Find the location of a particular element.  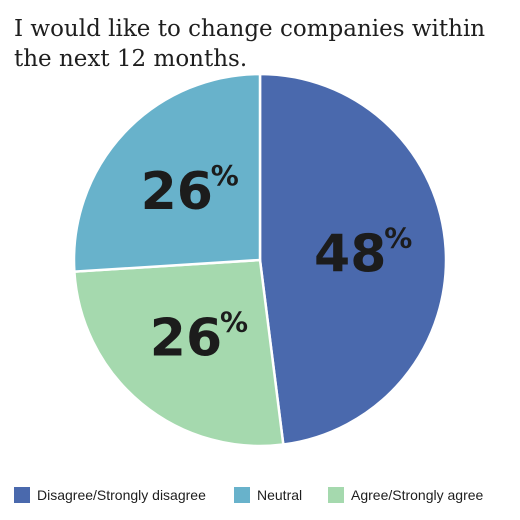

legend-item-disagree: Disagree/Strongly disagree is located at coordinates (110, 495).